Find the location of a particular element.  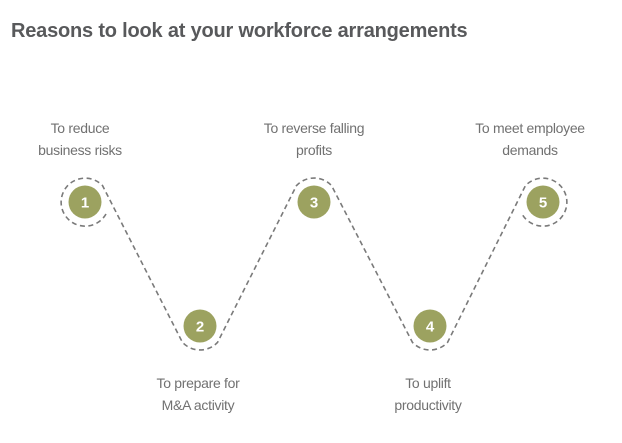

step-number: 4 is located at coordinates (430, 327).